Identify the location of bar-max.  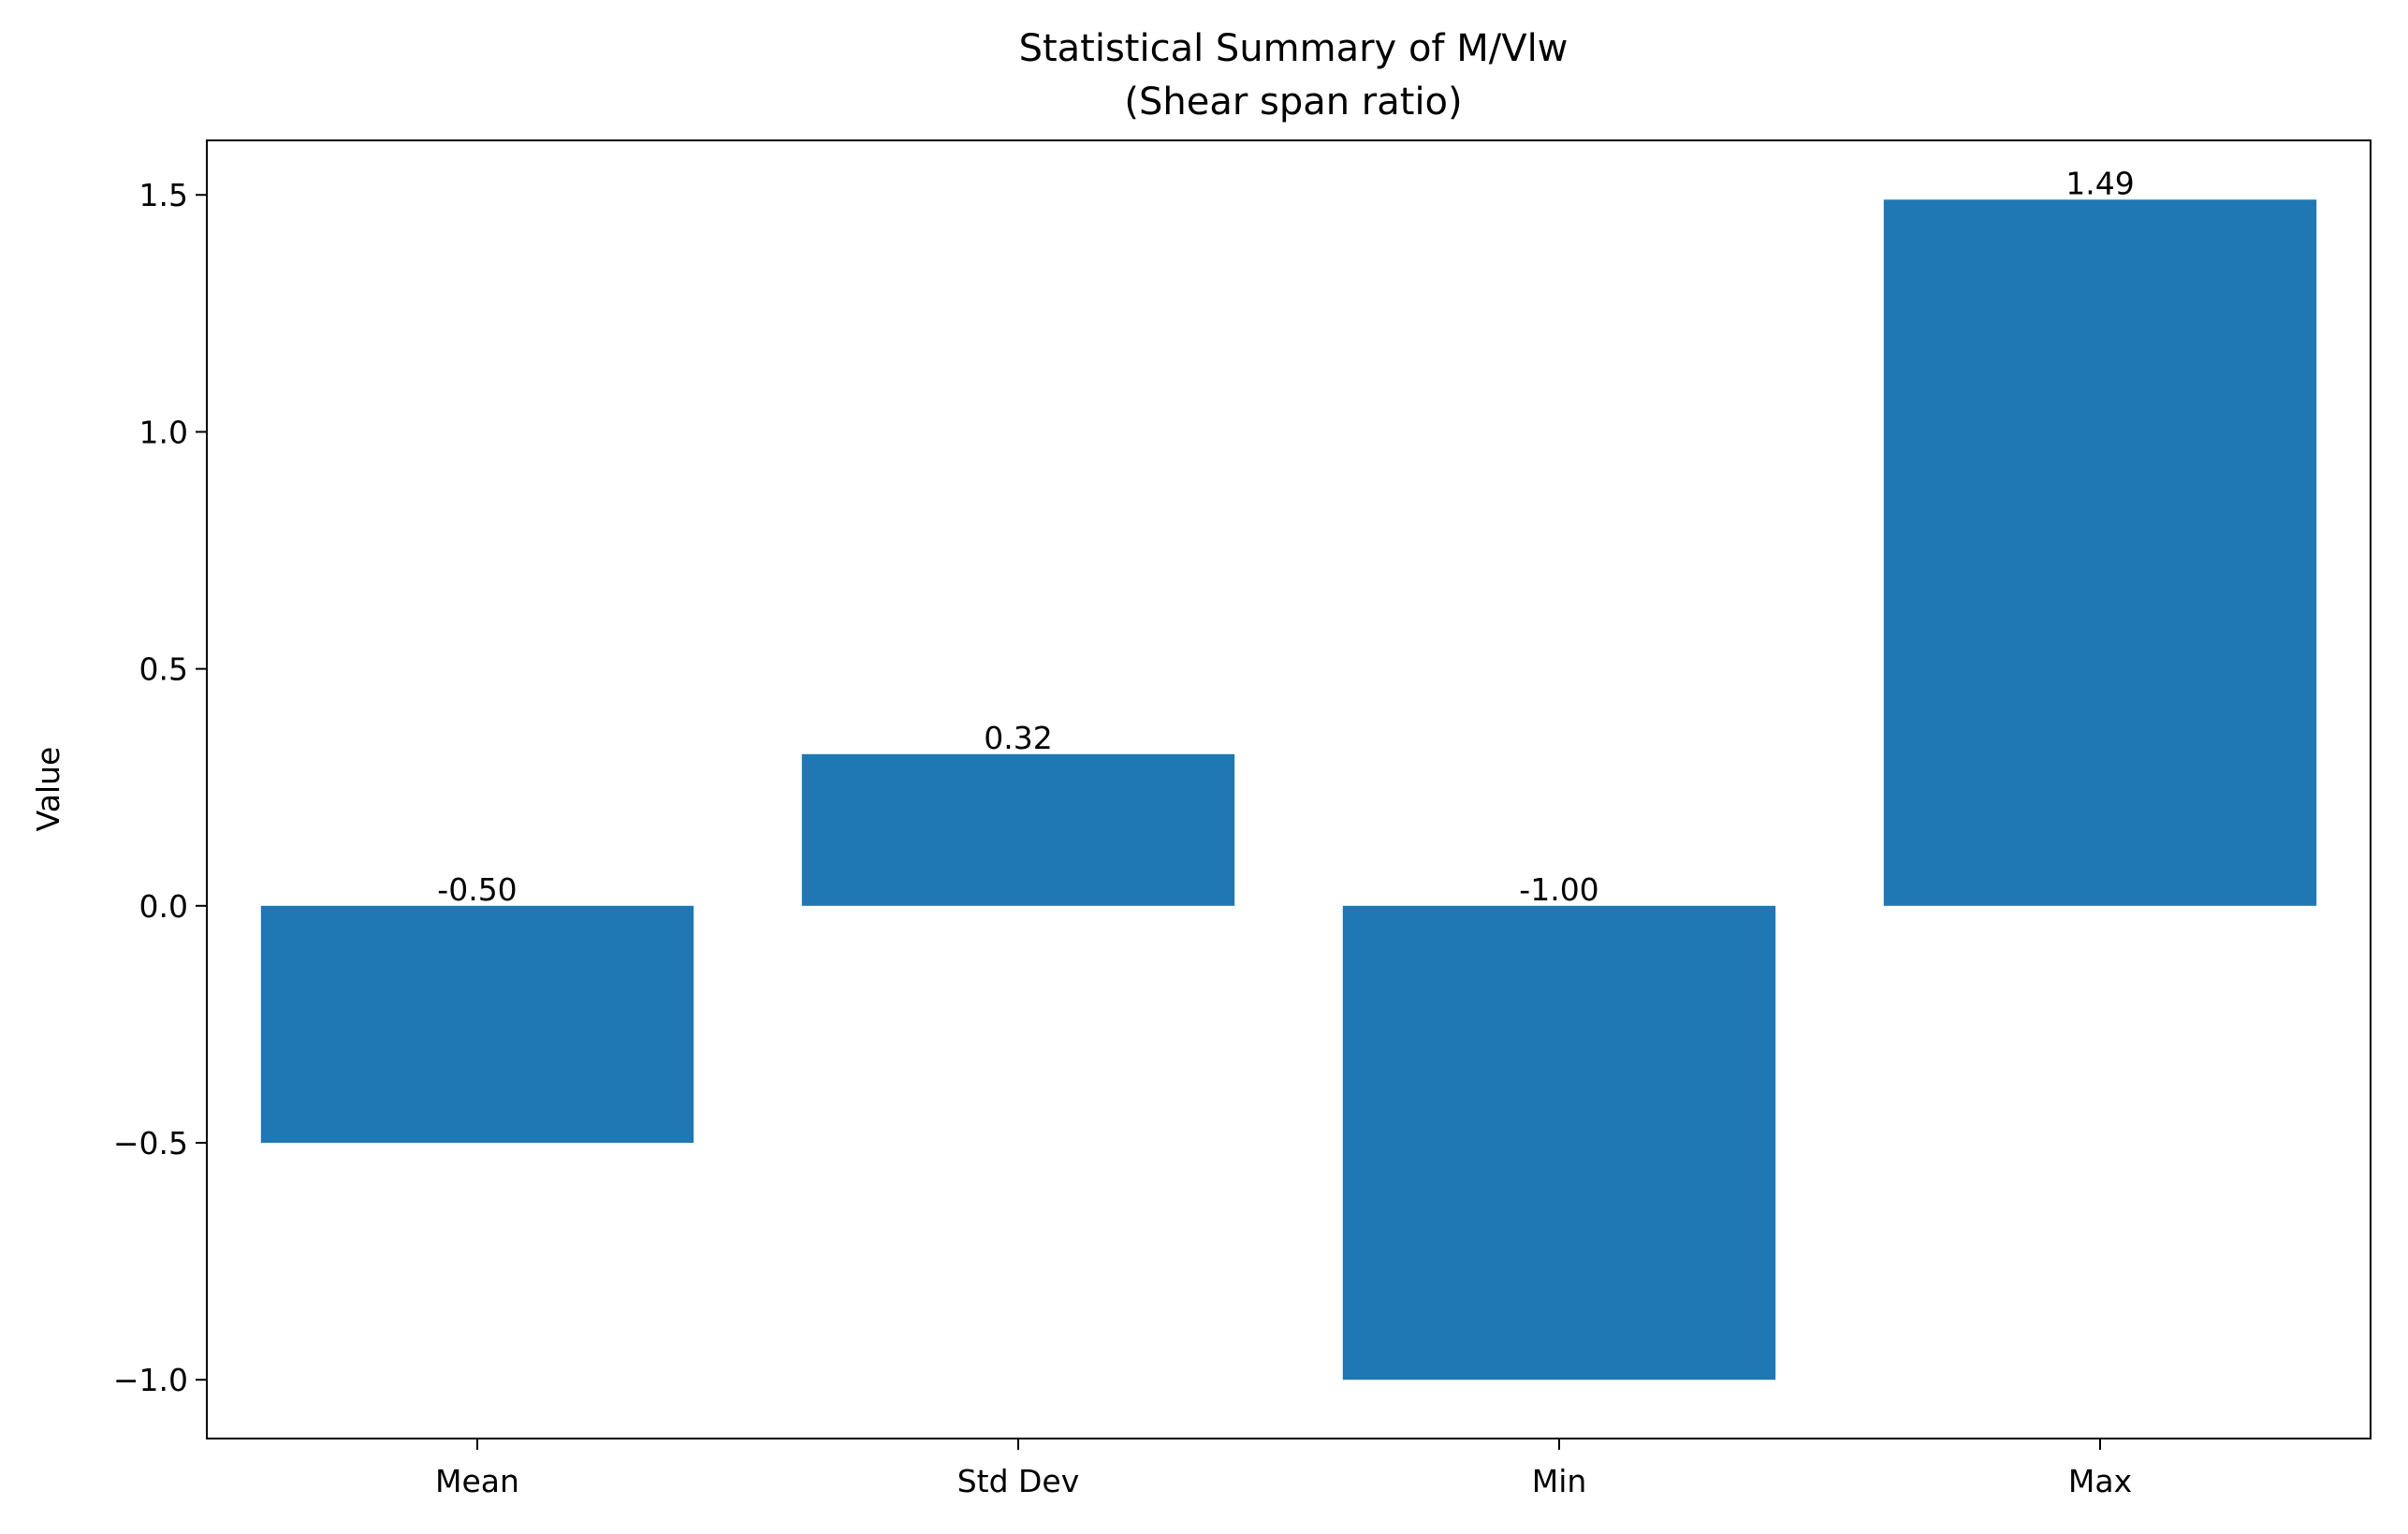
(2100, 552).